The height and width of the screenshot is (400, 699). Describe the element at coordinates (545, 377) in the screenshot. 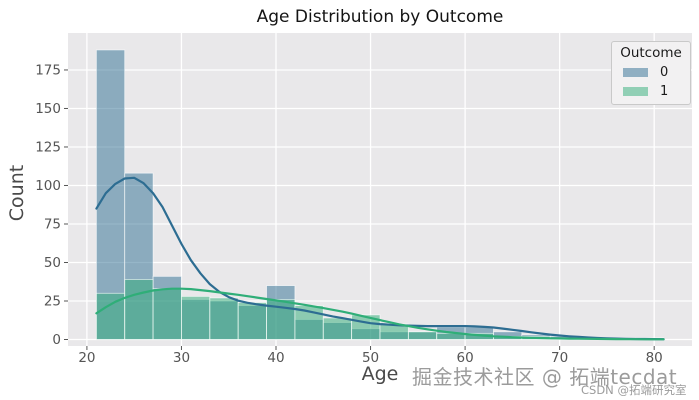

I see `watermark-main: 掘金技术社区 @ 拓端tecdat` at that location.